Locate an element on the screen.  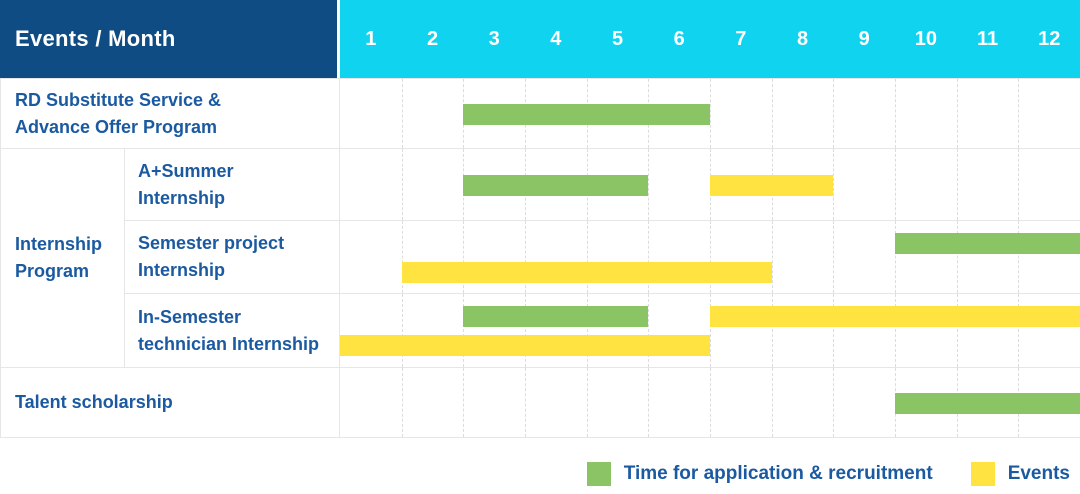
row-label-semester-project-internship: Semester project Internship is located at coordinates (232, 256).